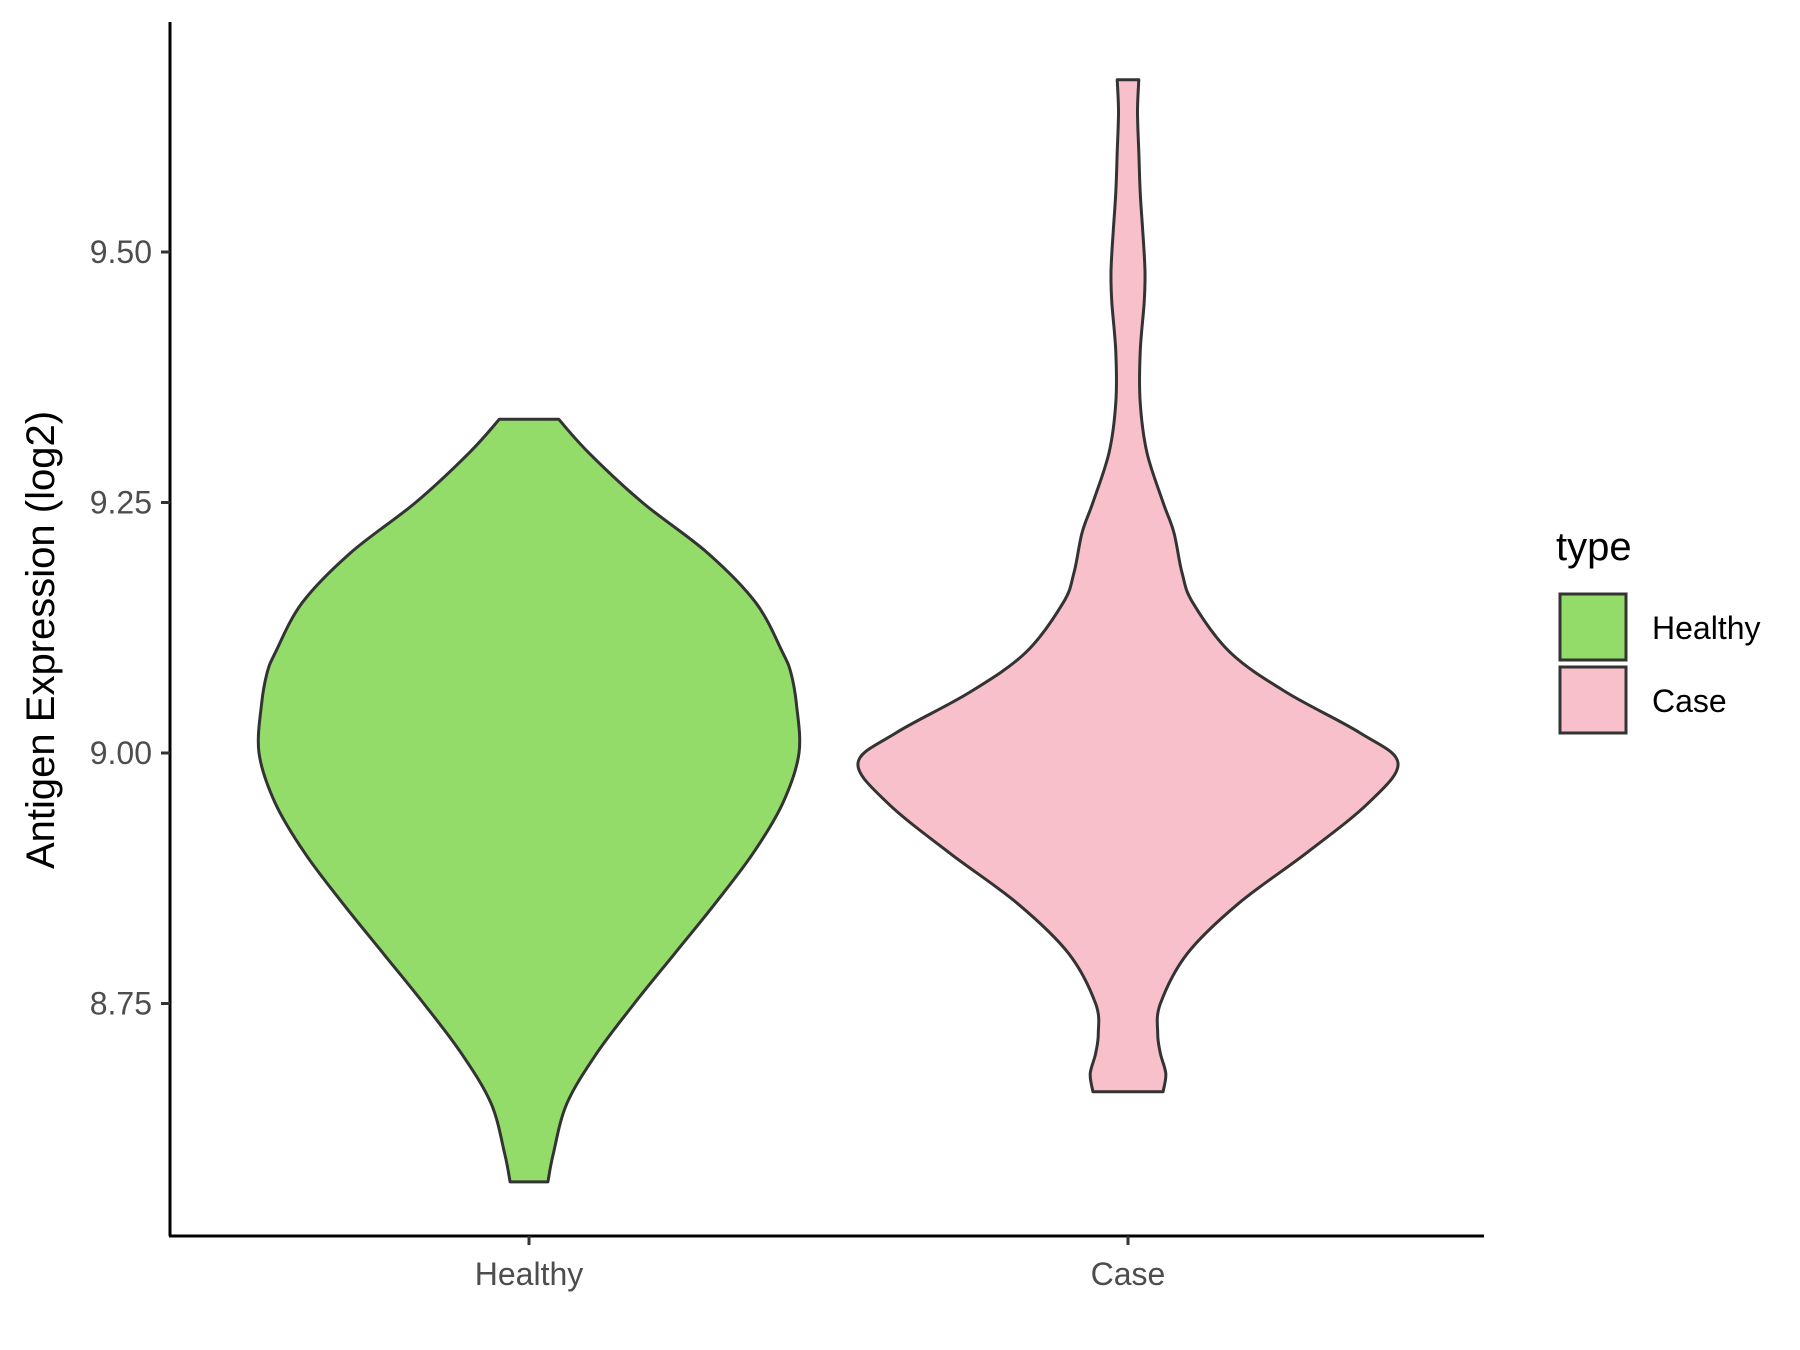  What do you see at coordinates (1593, 627) in the screenshot?
I see `legend-swatch-healthy` at bounding box center [1593, 627].